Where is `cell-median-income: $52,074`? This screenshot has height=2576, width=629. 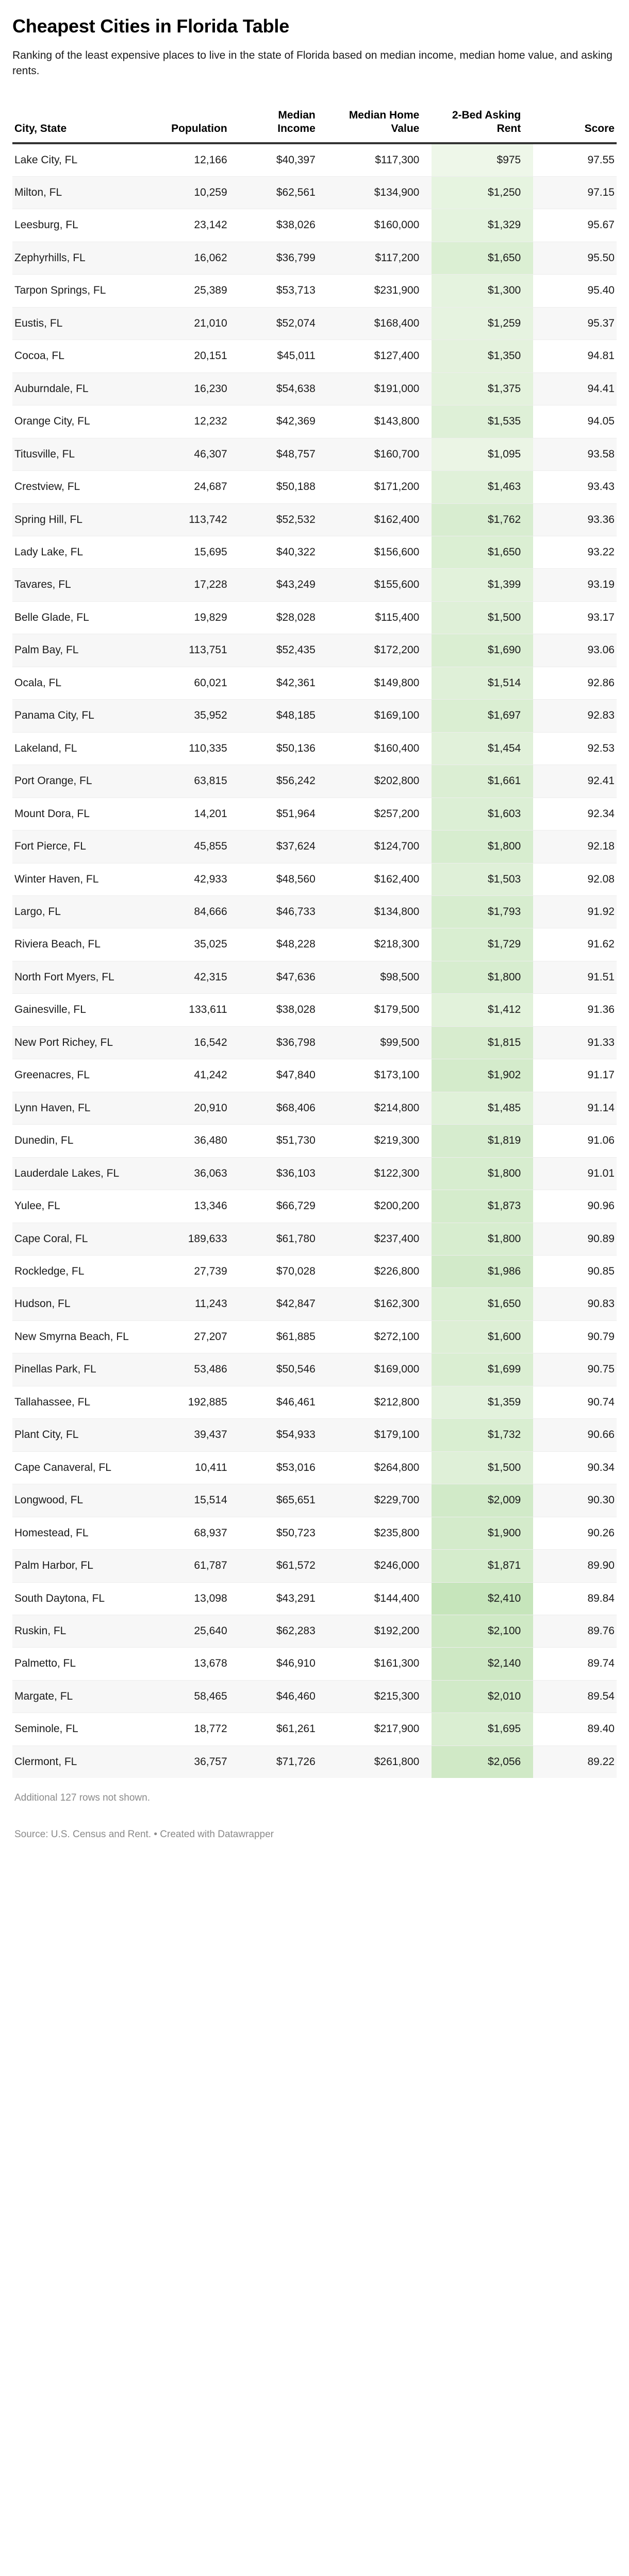
cell-median-income: $52,074 is located at coordinates (283, 324).